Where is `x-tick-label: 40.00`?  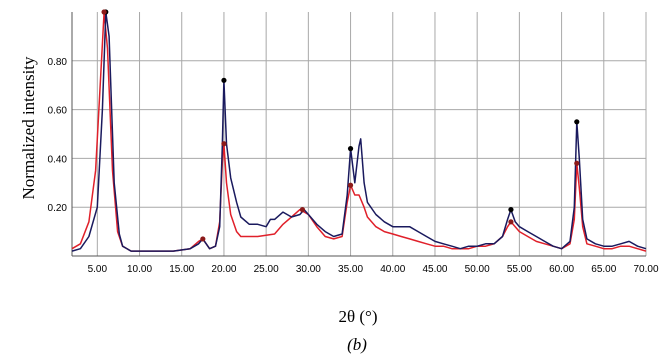
x-tick-label: 40.00 is located at coordinates (392, 269).